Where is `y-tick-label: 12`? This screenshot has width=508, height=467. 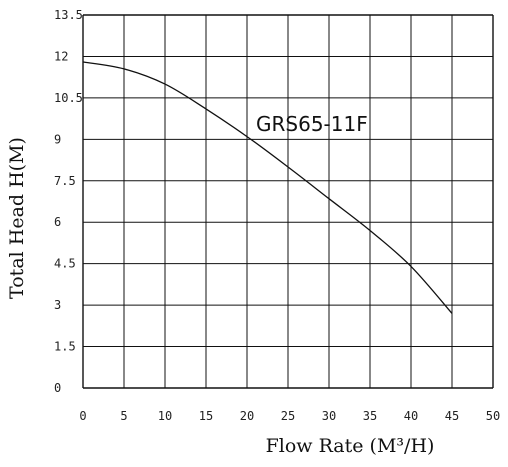
y-tick-label: 12 is located at coordinates (61, 56).